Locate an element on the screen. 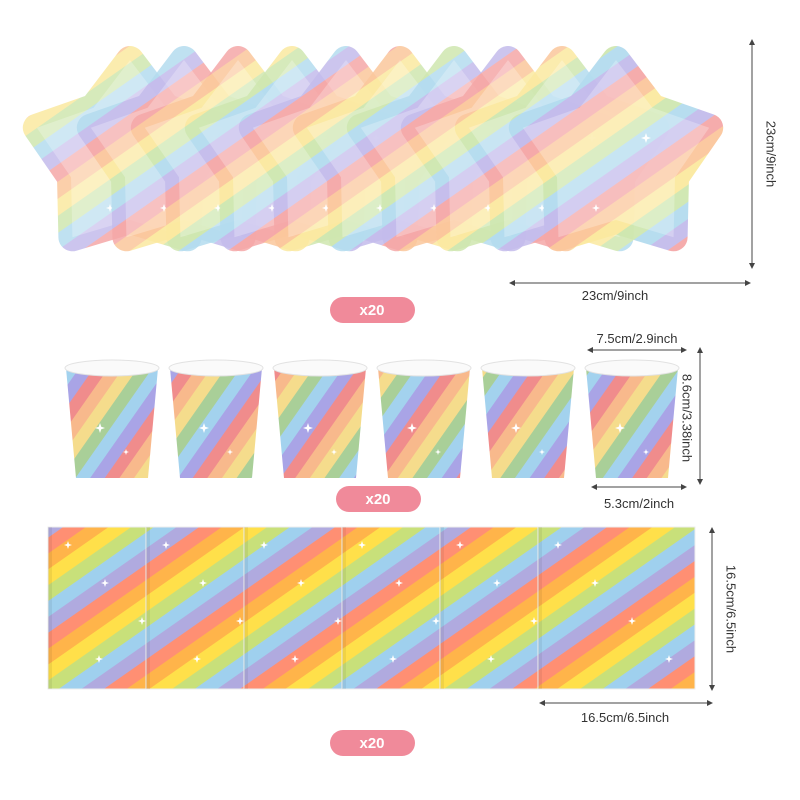 The width and height of the screenshot is (800, 800). dimension-label: 5.3cm/2inch is located at coordinates (639, 503).